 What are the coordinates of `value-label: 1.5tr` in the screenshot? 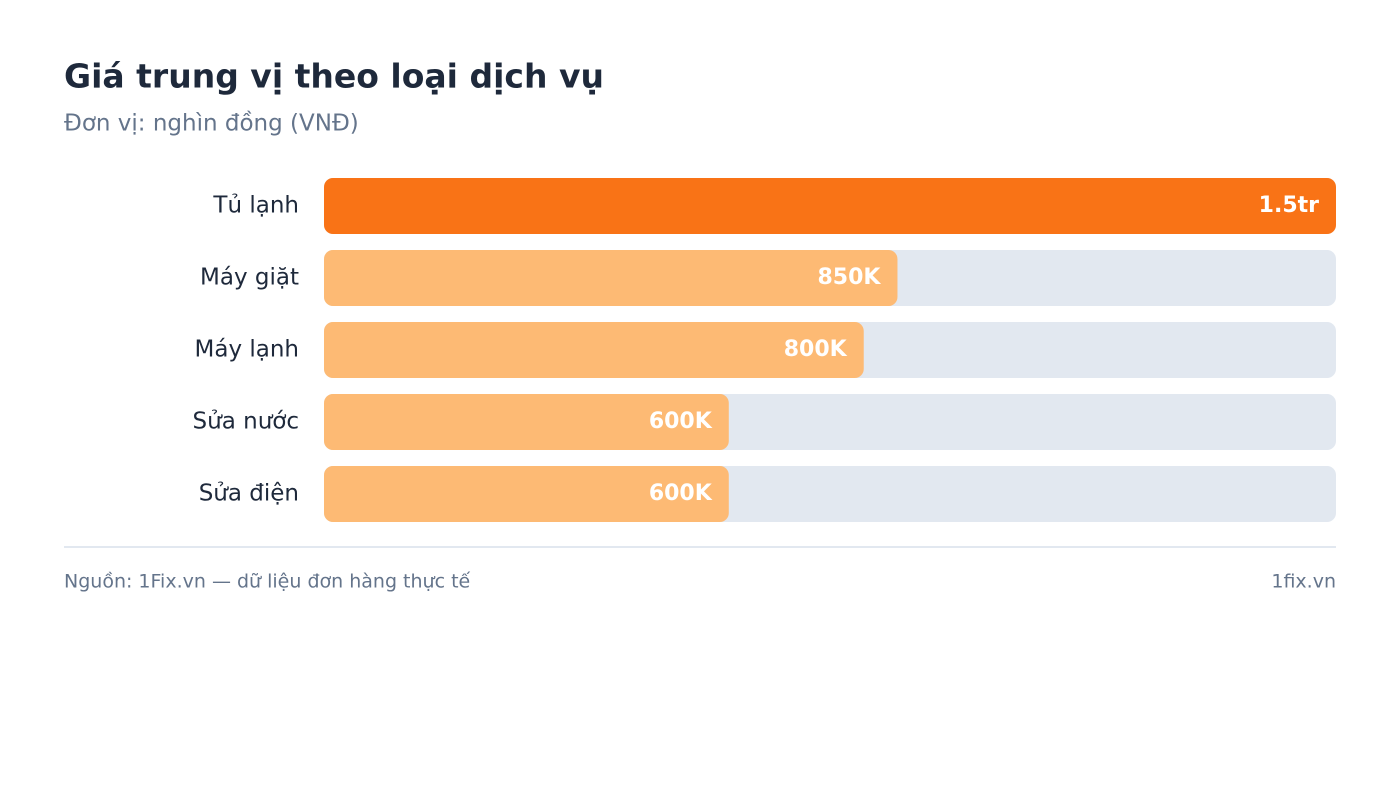 It's located at (1289, 205).